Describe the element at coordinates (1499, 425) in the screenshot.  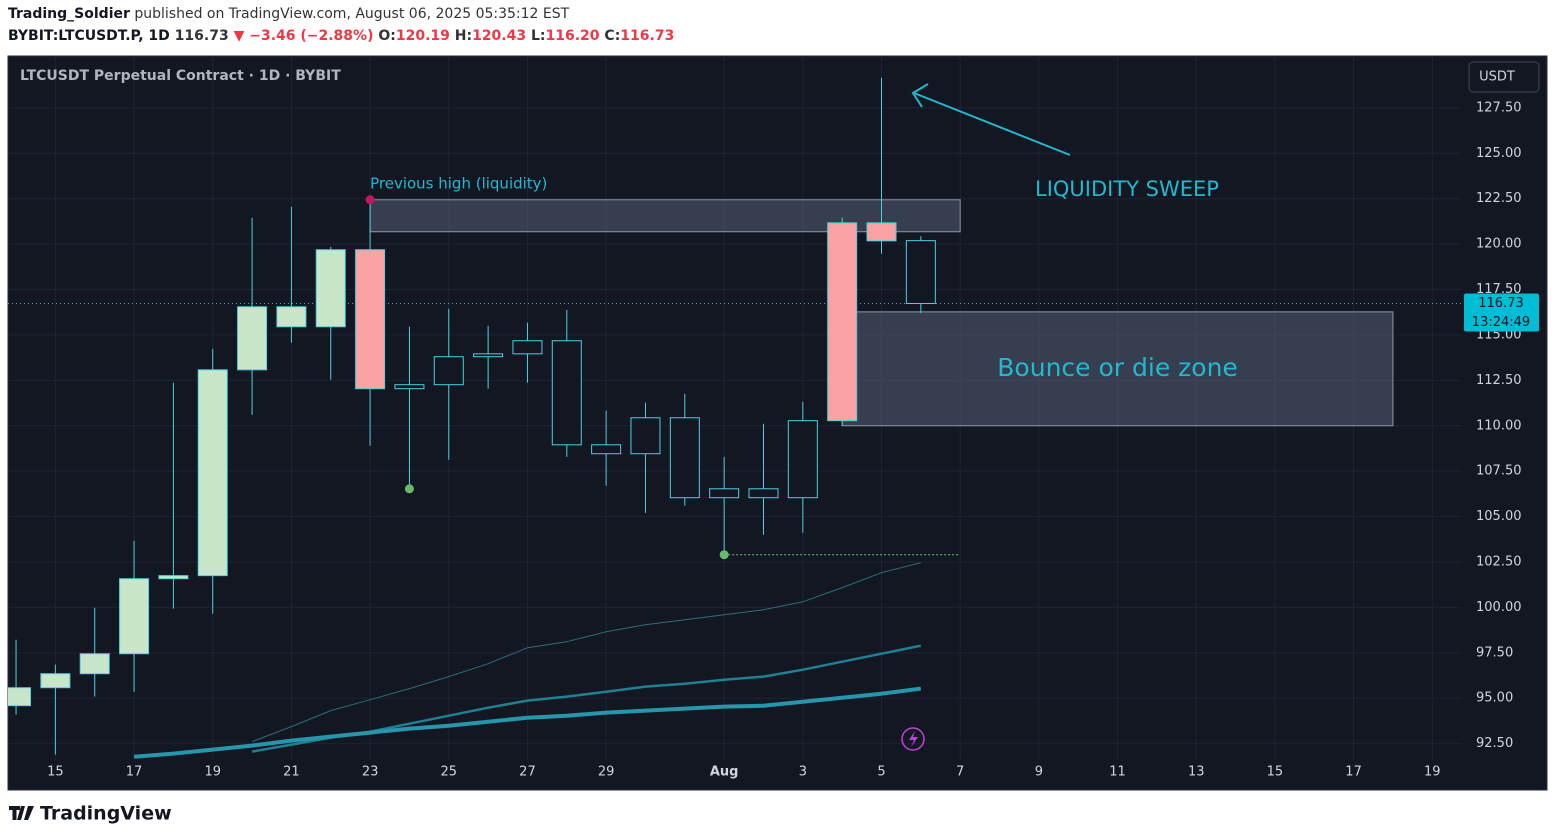
I see `y-tick-label: 110.00` at that location.